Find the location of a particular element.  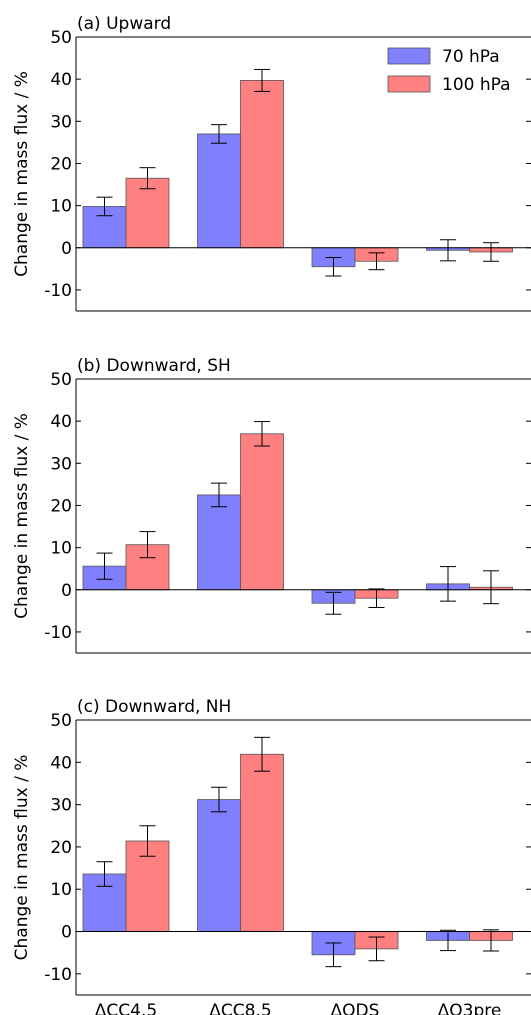

panel-title: (b) Downward, SH is located at coordinates (154, 366).